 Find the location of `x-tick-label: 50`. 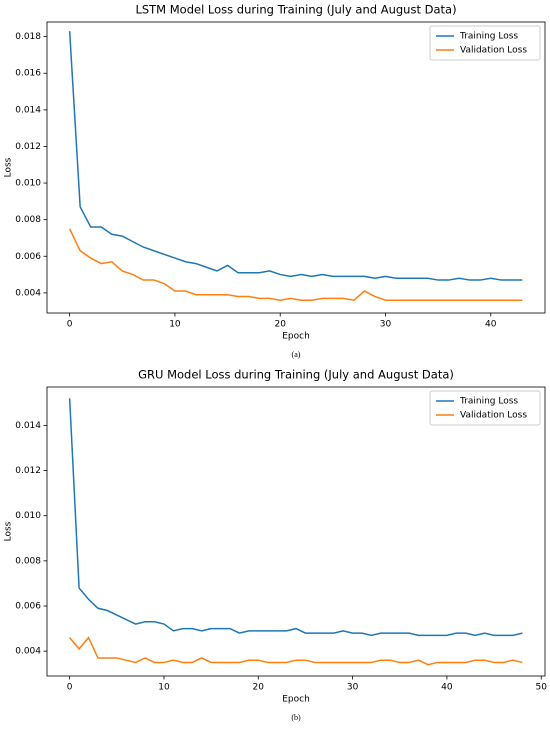

x-tick-label: 50 is located at coordinates (542, 688).